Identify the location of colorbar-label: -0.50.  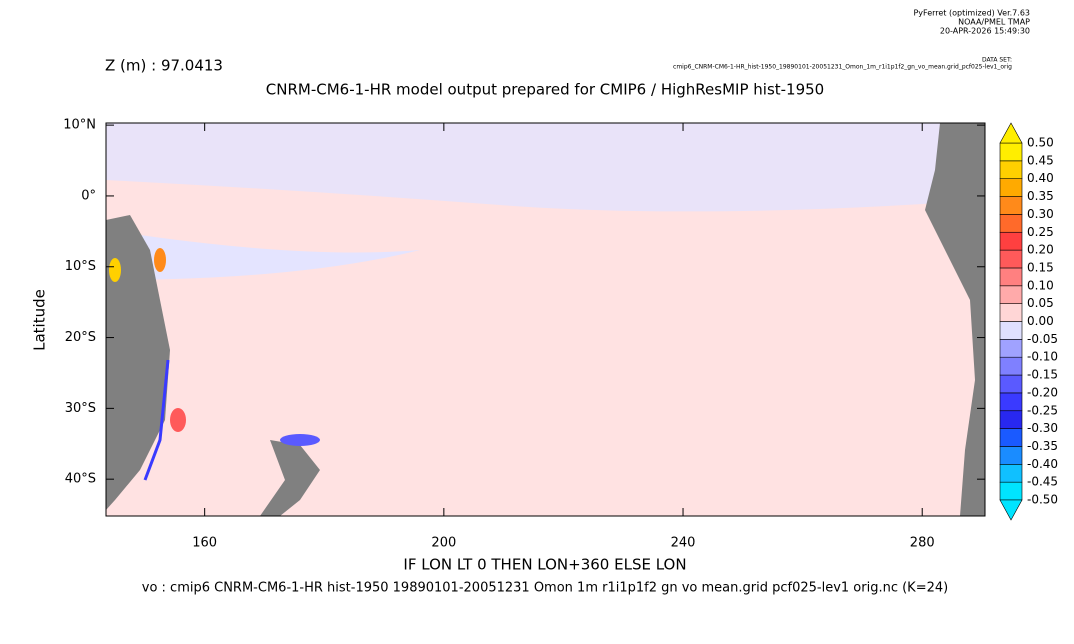
(1042, 500).